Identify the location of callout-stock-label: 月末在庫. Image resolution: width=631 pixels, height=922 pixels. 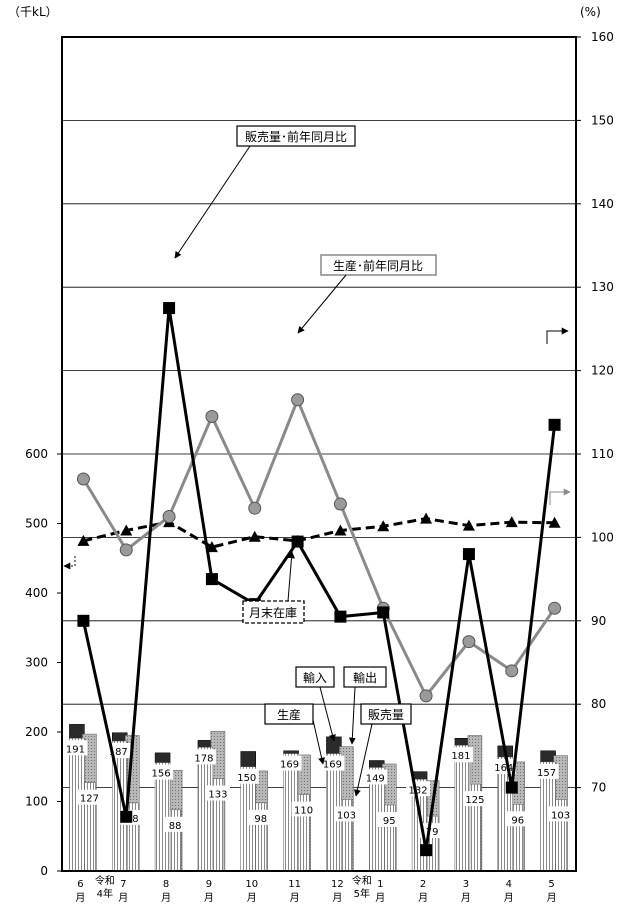
(273, 613).